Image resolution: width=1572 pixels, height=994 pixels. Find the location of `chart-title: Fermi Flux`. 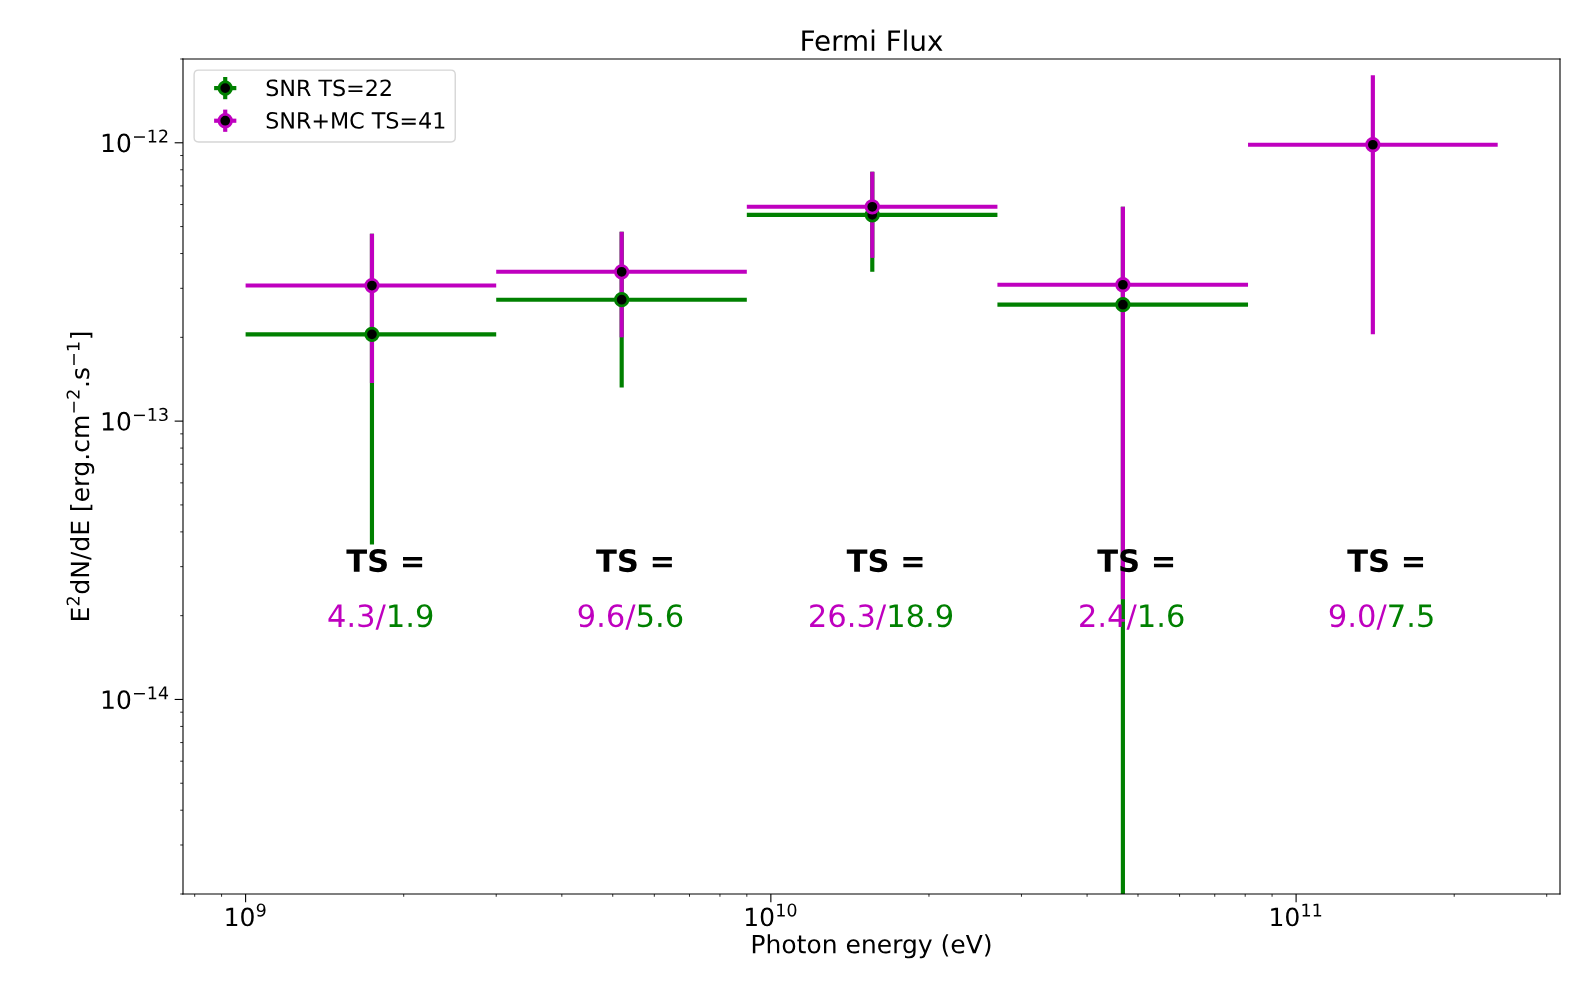

chart-title: Fermi Flux is located at coordinates (872, 40).